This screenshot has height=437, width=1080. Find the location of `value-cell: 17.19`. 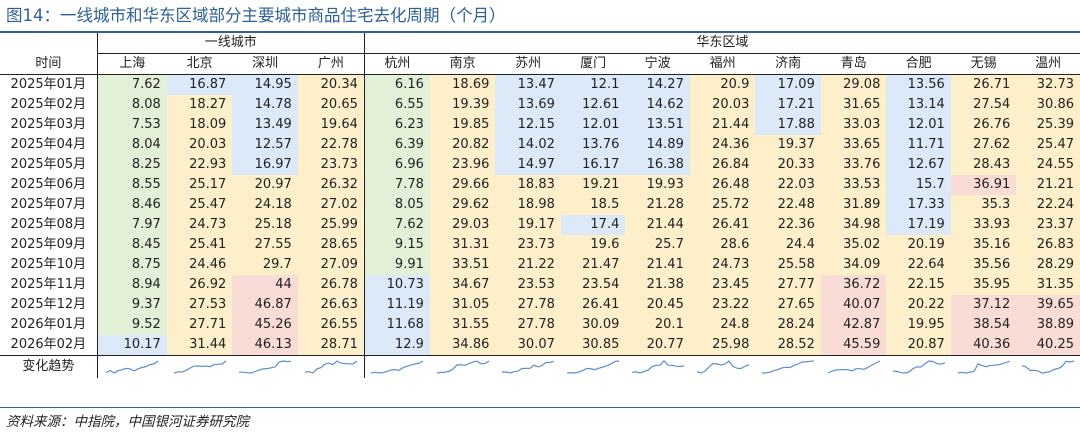

value-cell: 17.19 is located at coordinates (918, 225).